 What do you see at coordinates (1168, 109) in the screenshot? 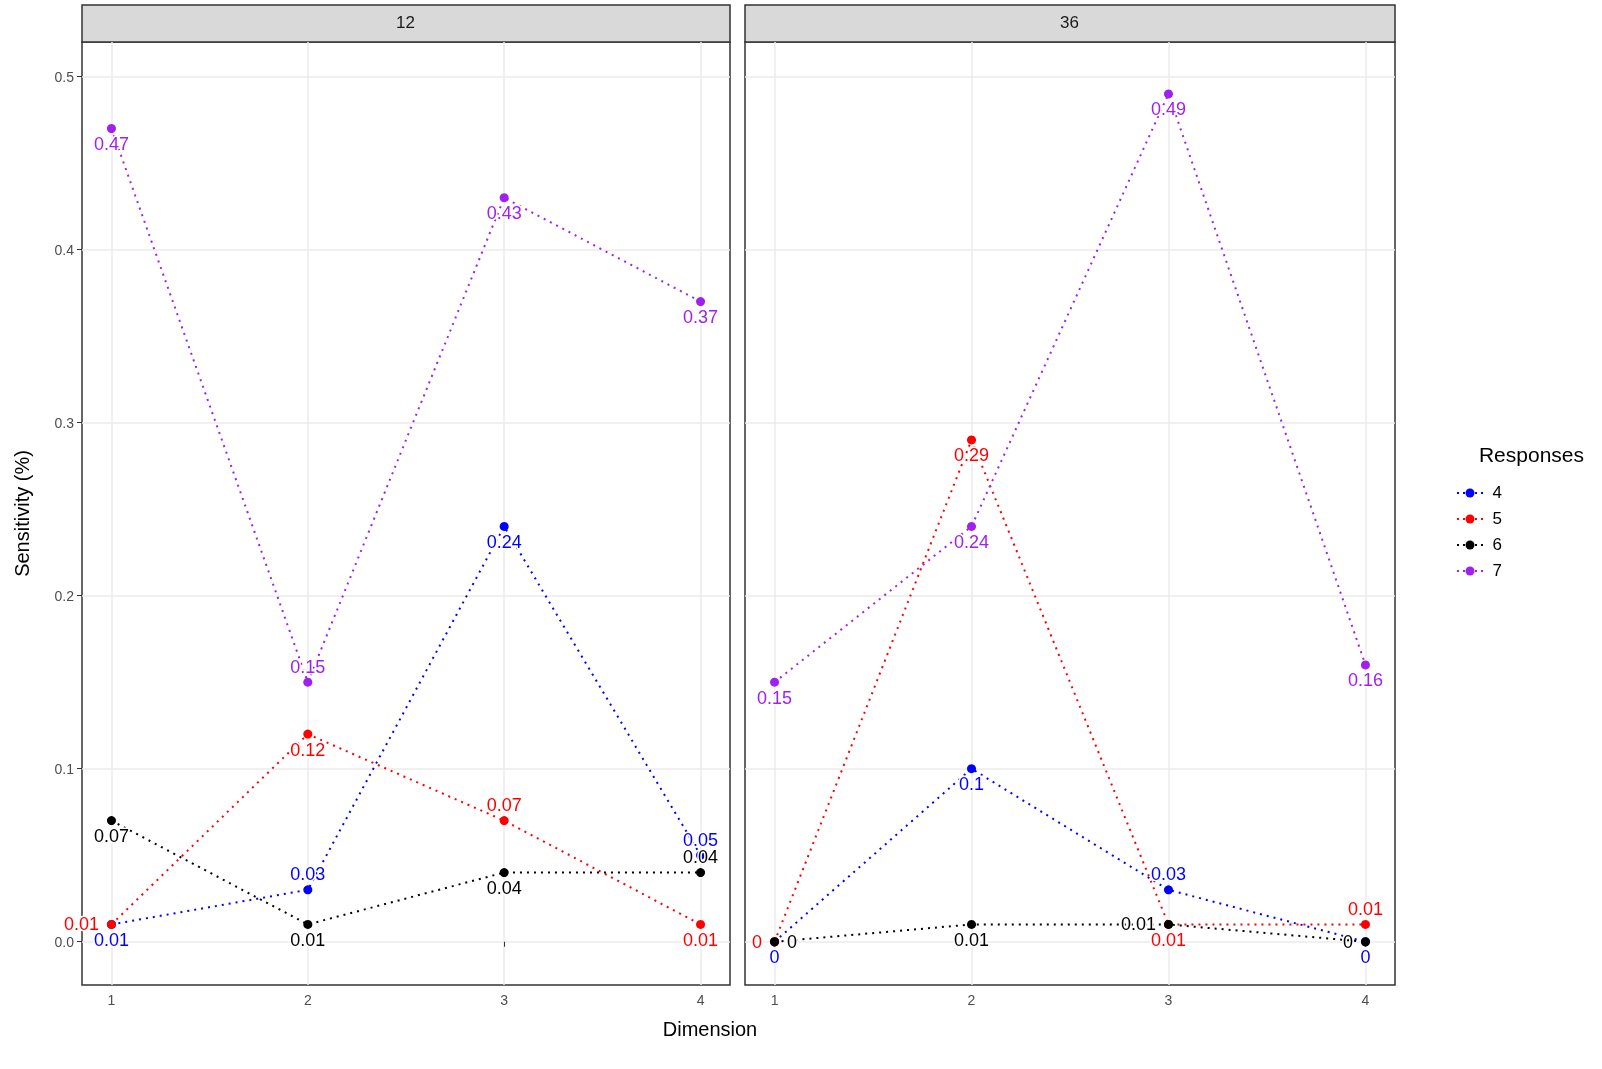
I see `data-label: 0.49` at bounding box center [1168, 109].